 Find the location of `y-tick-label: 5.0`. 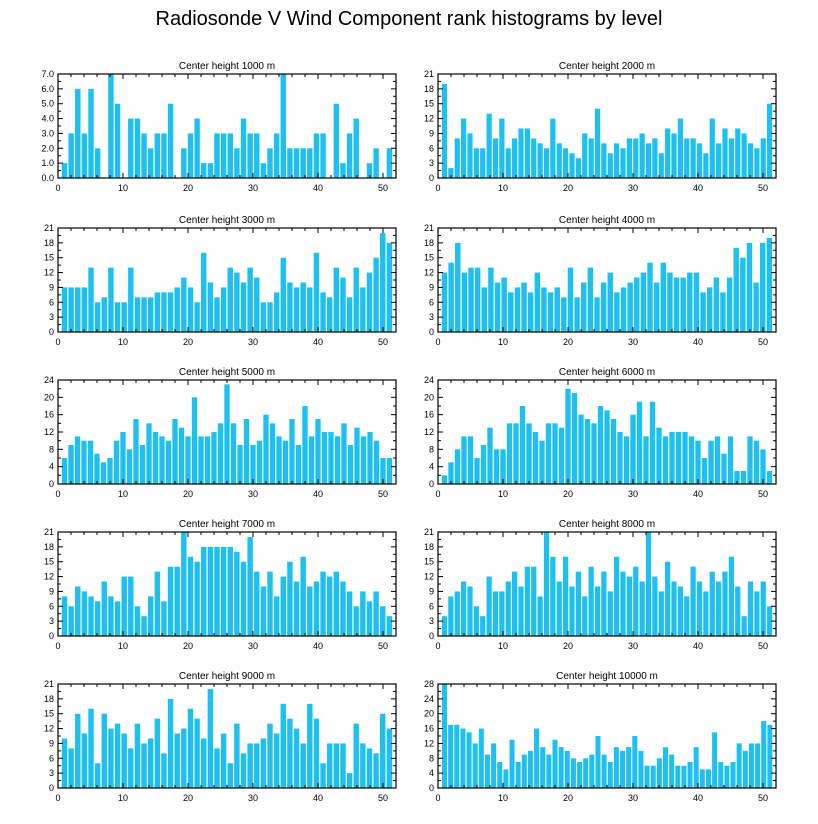

y-tick-label: 5.0 is located at coordinates (47, 104).